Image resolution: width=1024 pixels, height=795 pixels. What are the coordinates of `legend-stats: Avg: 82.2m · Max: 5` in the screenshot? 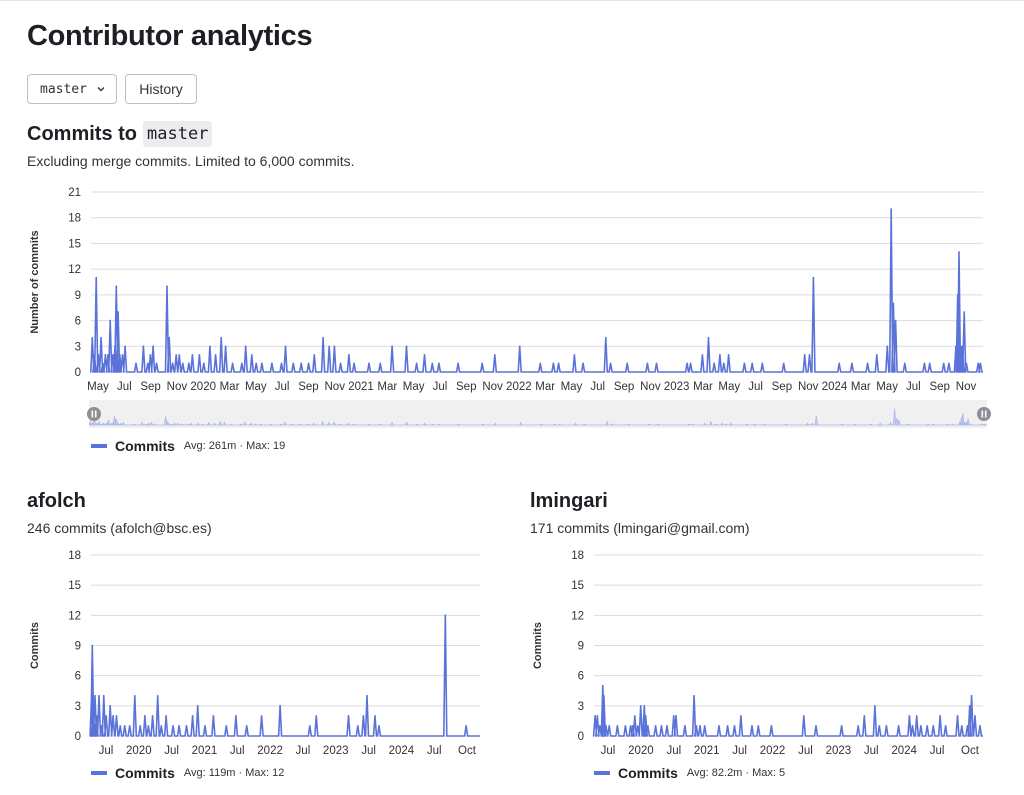 It's located at (736, 773).